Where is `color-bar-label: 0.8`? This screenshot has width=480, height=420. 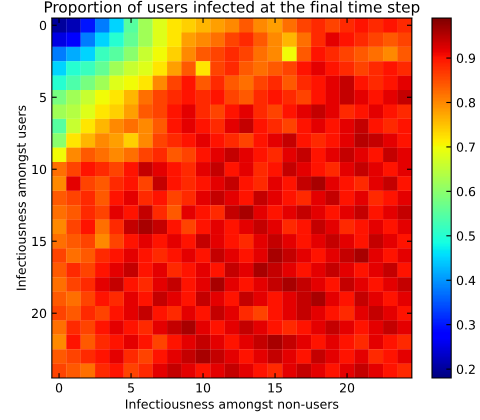
color-bar-label: 0.8 is located at coordinates (466, 103).